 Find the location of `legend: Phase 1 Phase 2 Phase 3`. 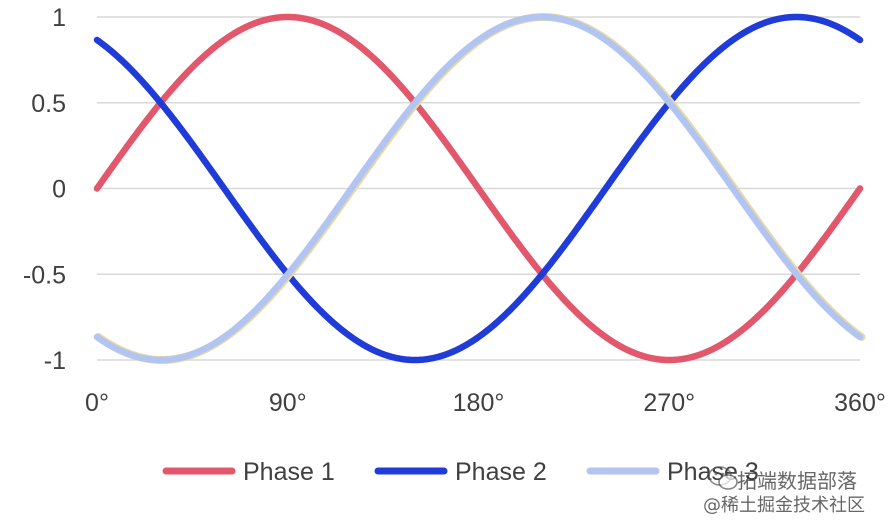

legend: Phase 1 Phase 2 Phase 3 is located at coordinates (460, 472).